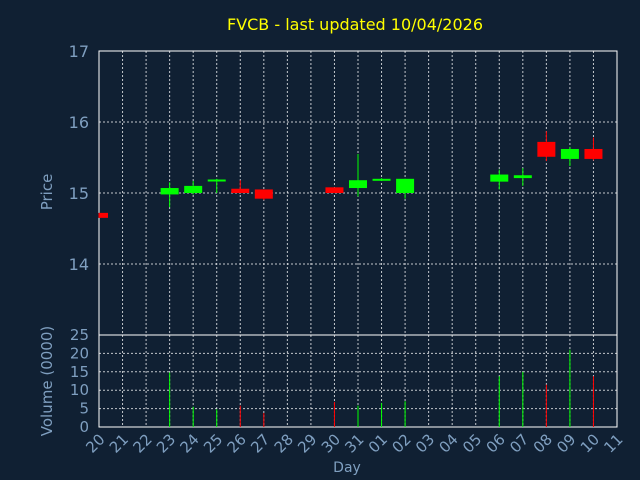  Describe the element at coordinates (79, 51) in the screenshot. I see `price-tick-label: 17` at that location.